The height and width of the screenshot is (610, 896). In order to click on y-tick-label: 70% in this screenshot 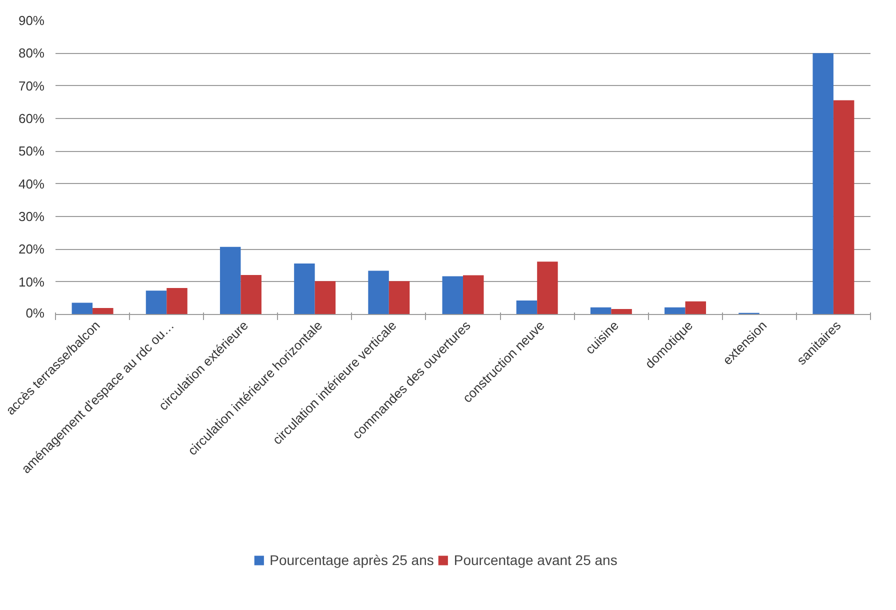, I will do `click(31, 86)`.